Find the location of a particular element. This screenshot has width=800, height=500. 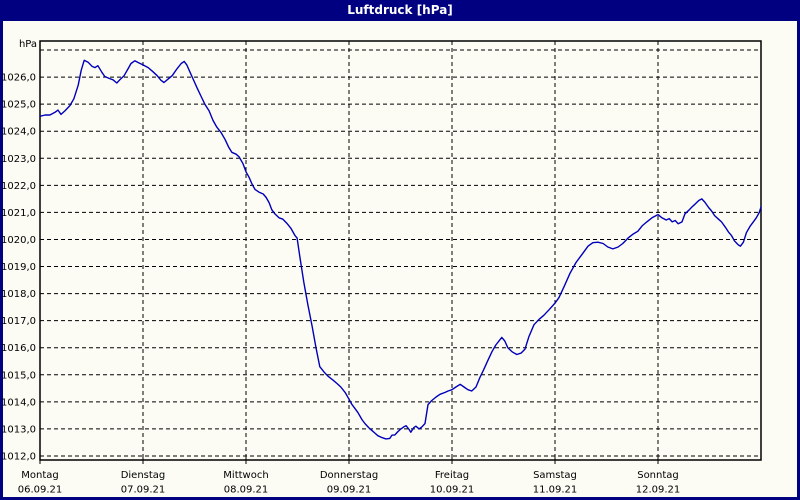

y-tick-label: 1021,0 is located at coordinates (18, 213).